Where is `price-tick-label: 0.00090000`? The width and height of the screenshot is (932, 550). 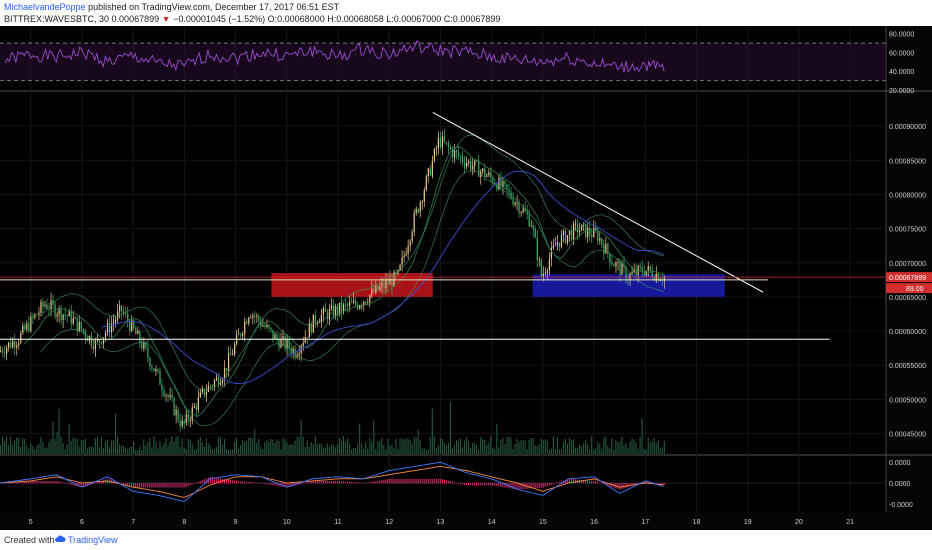 price-tick-label: 0.00090000 is located at coordinates (907, 127).